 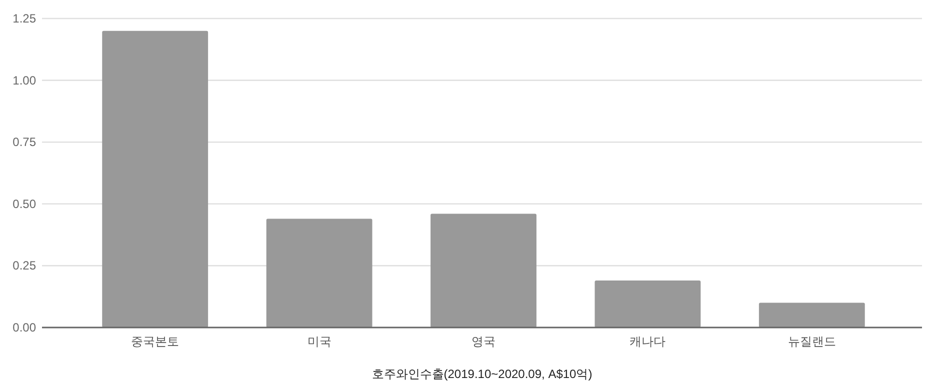 I want to click on x-tick-label: 캐나다, so click(x=648, y=341).